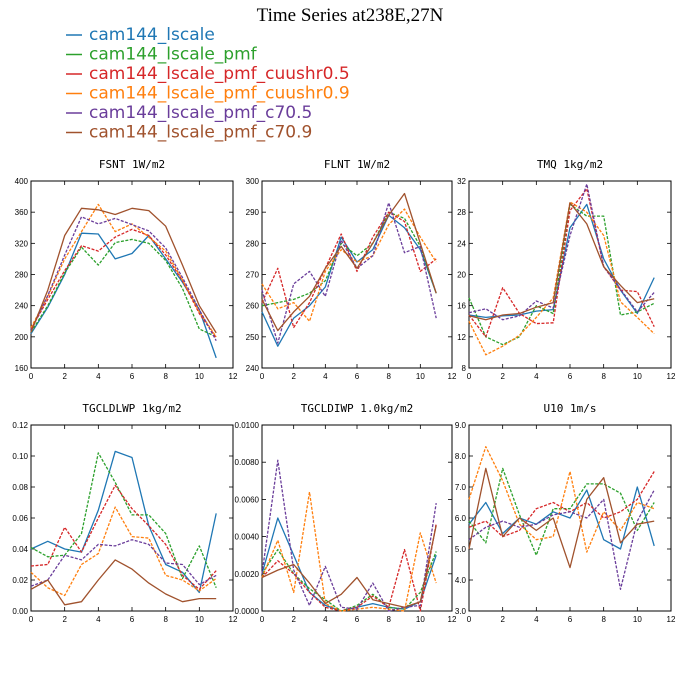 This screenshot has width=700, height=700. I want to click on legend-label: cam144_lscale_pmf_cuushr0.5, so click(219, 74).